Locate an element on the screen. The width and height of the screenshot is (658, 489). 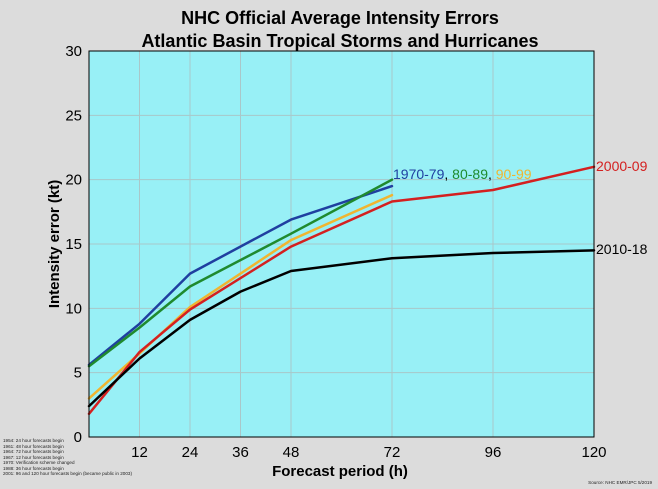
series-label-1970-79: 1970-79 is located at coordinates (419, 174).